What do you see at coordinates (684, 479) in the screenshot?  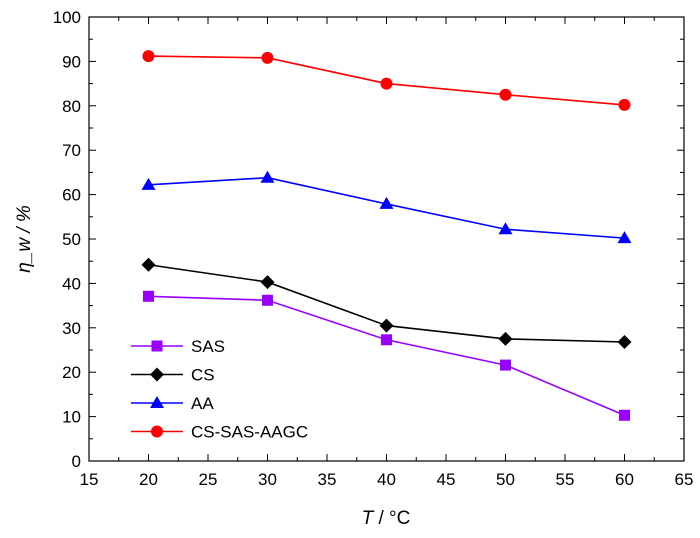 I see `x-tick-label: 65` at bounding box center [684, 479].